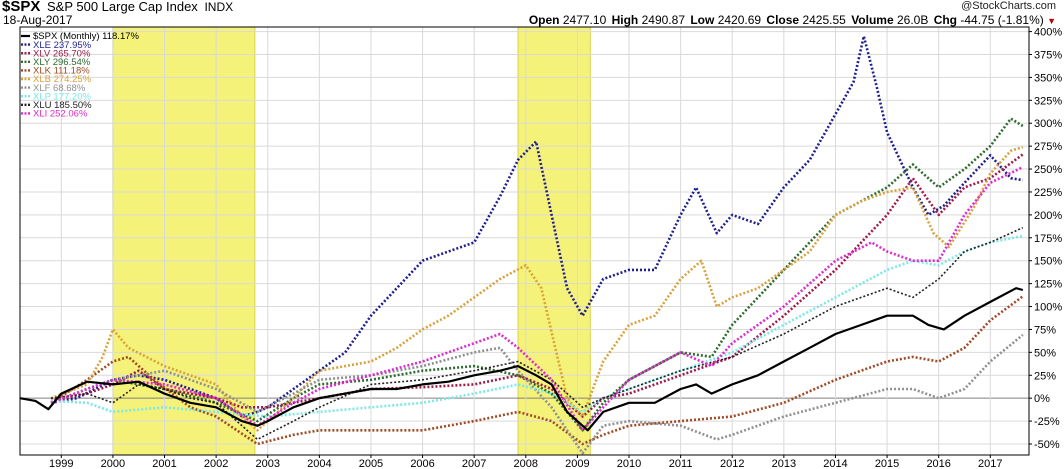 The height and width of the screenshot is (469, 1064). I want to click on y-tick-label: -50%, so click(1047, 445).